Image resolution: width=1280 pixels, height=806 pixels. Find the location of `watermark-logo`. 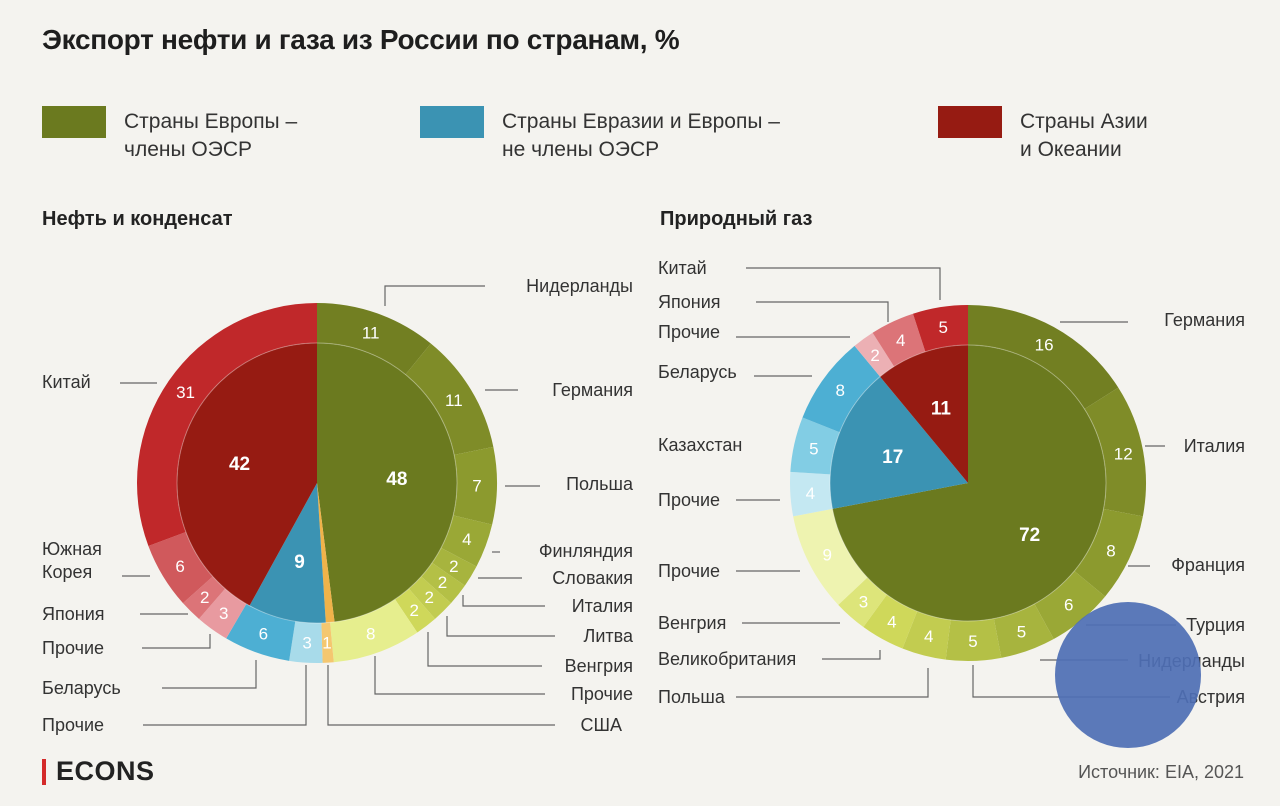

watermark-logo is located at coordinates (1128, 675).